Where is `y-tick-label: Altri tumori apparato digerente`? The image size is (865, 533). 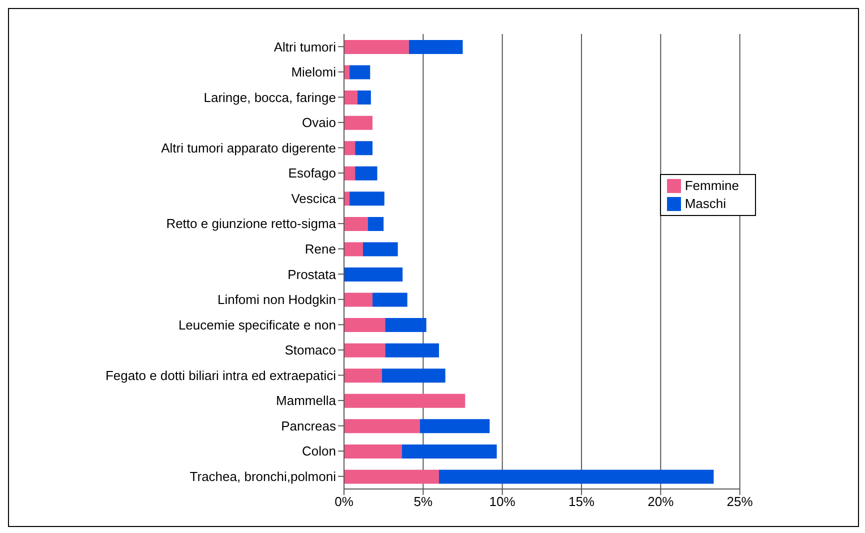 y-tick-label: Altri tumori apparato digerente is located at coordinates (248, 148).